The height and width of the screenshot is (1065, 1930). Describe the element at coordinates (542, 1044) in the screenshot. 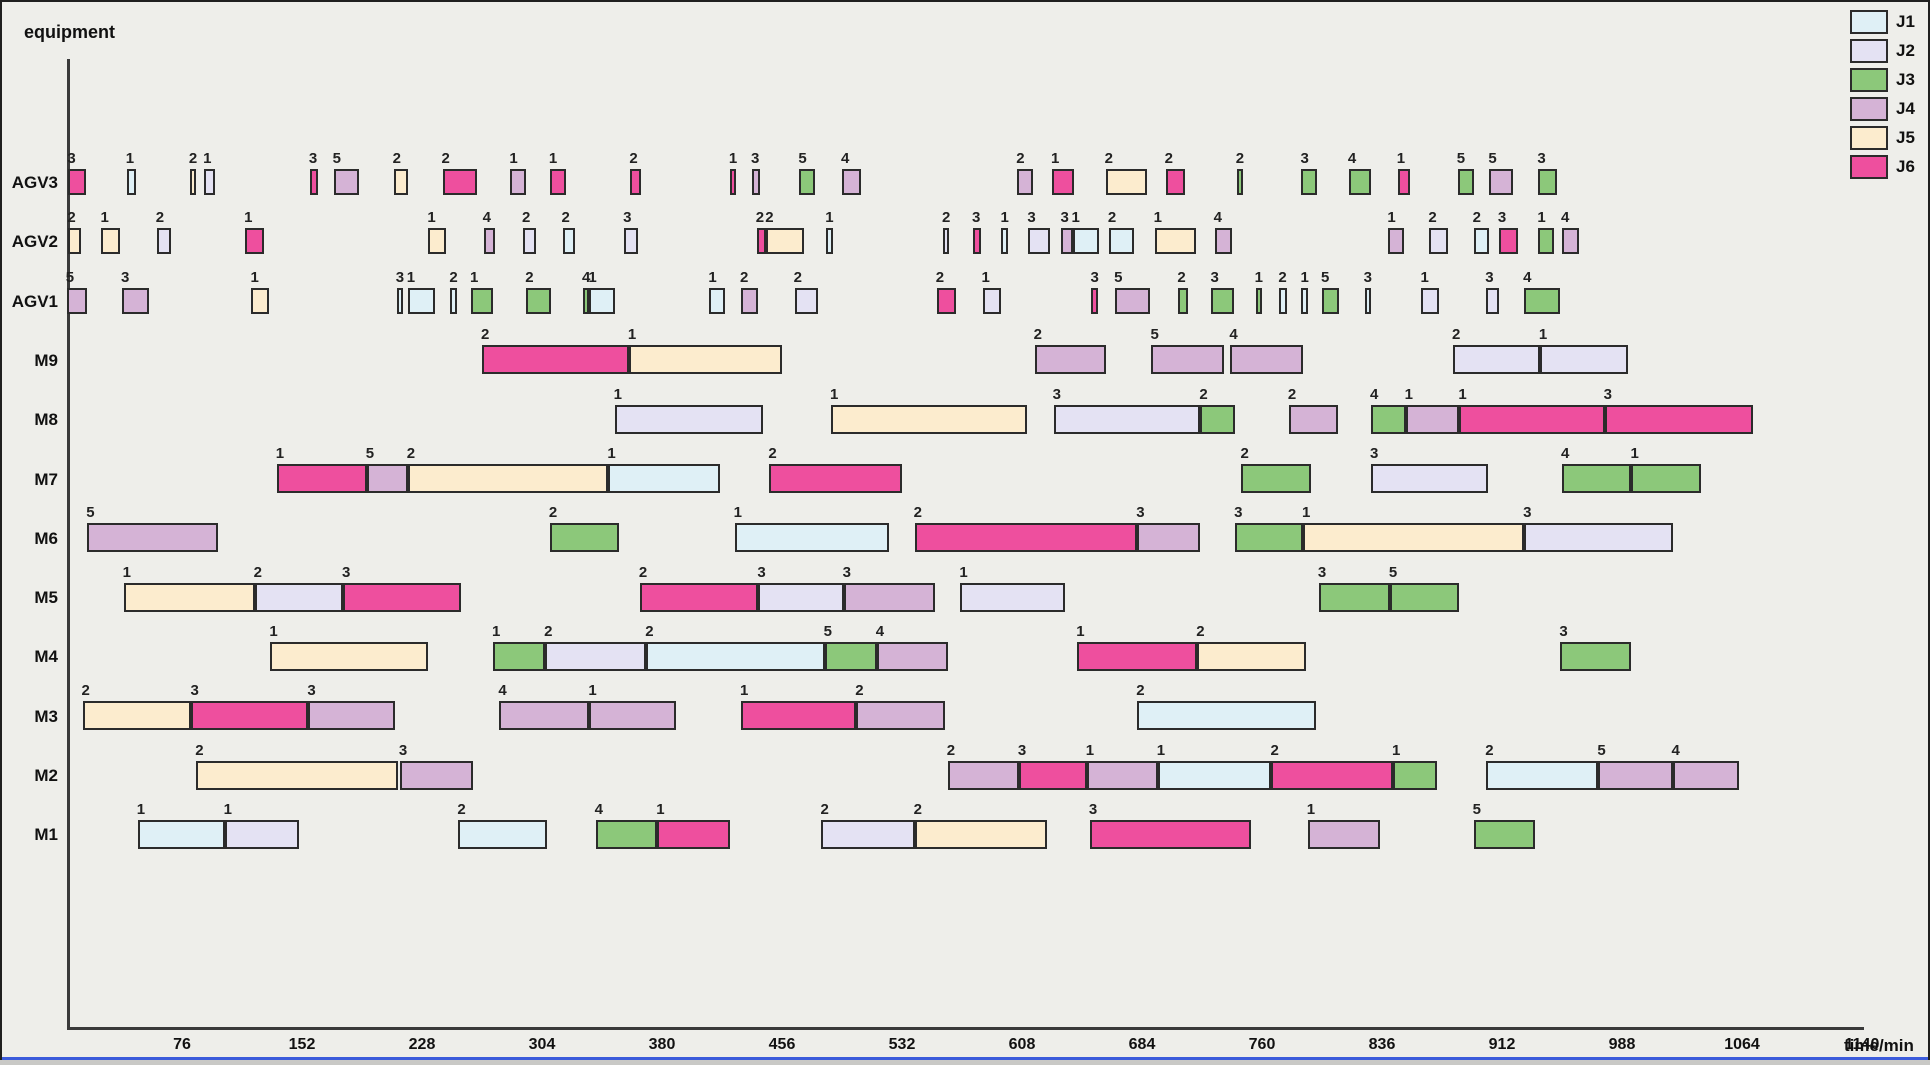

I see `x-tick-label: 304` at that location.